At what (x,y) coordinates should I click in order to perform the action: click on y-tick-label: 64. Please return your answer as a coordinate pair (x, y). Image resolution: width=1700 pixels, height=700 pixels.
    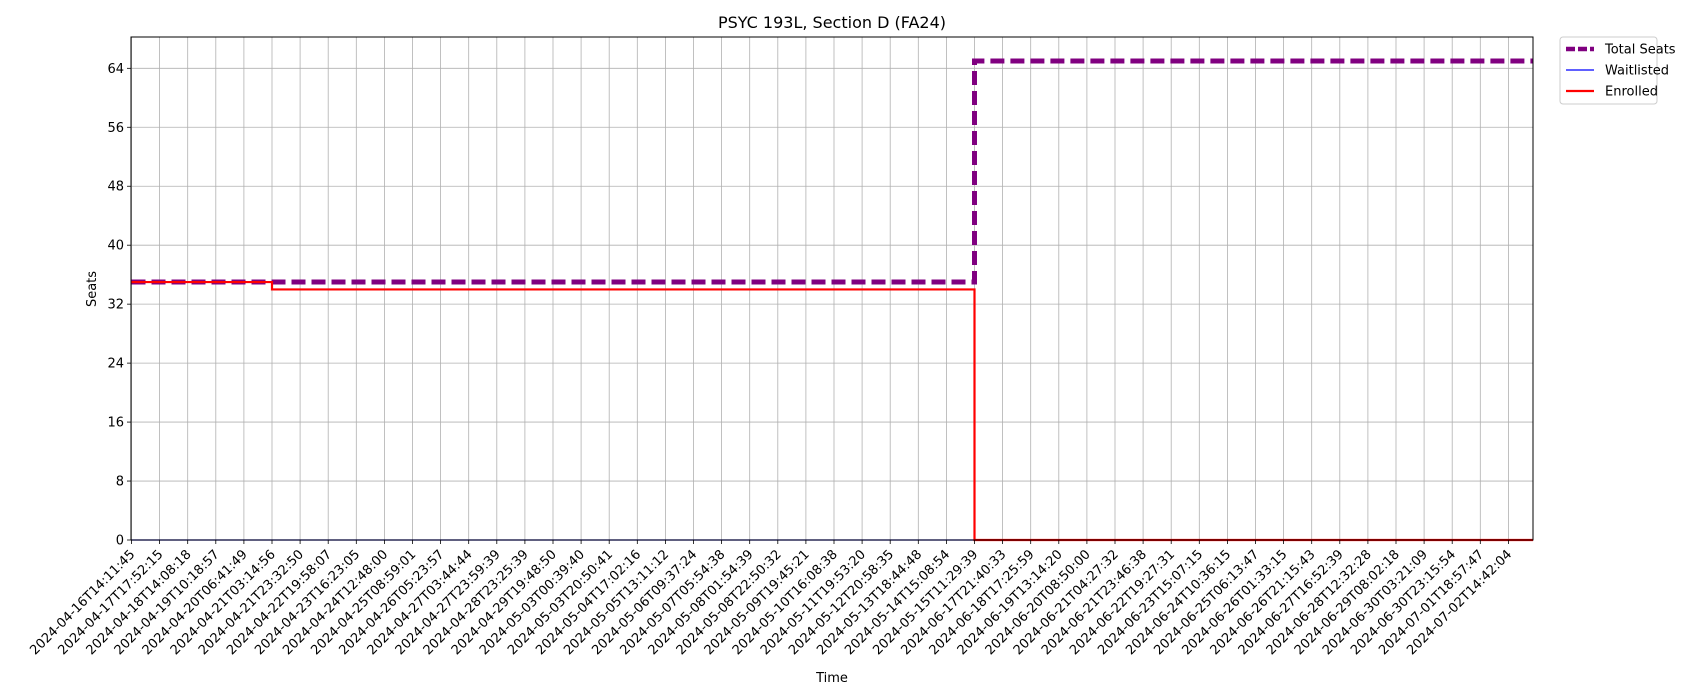
    Looking at the image, I should click on (115, 69).